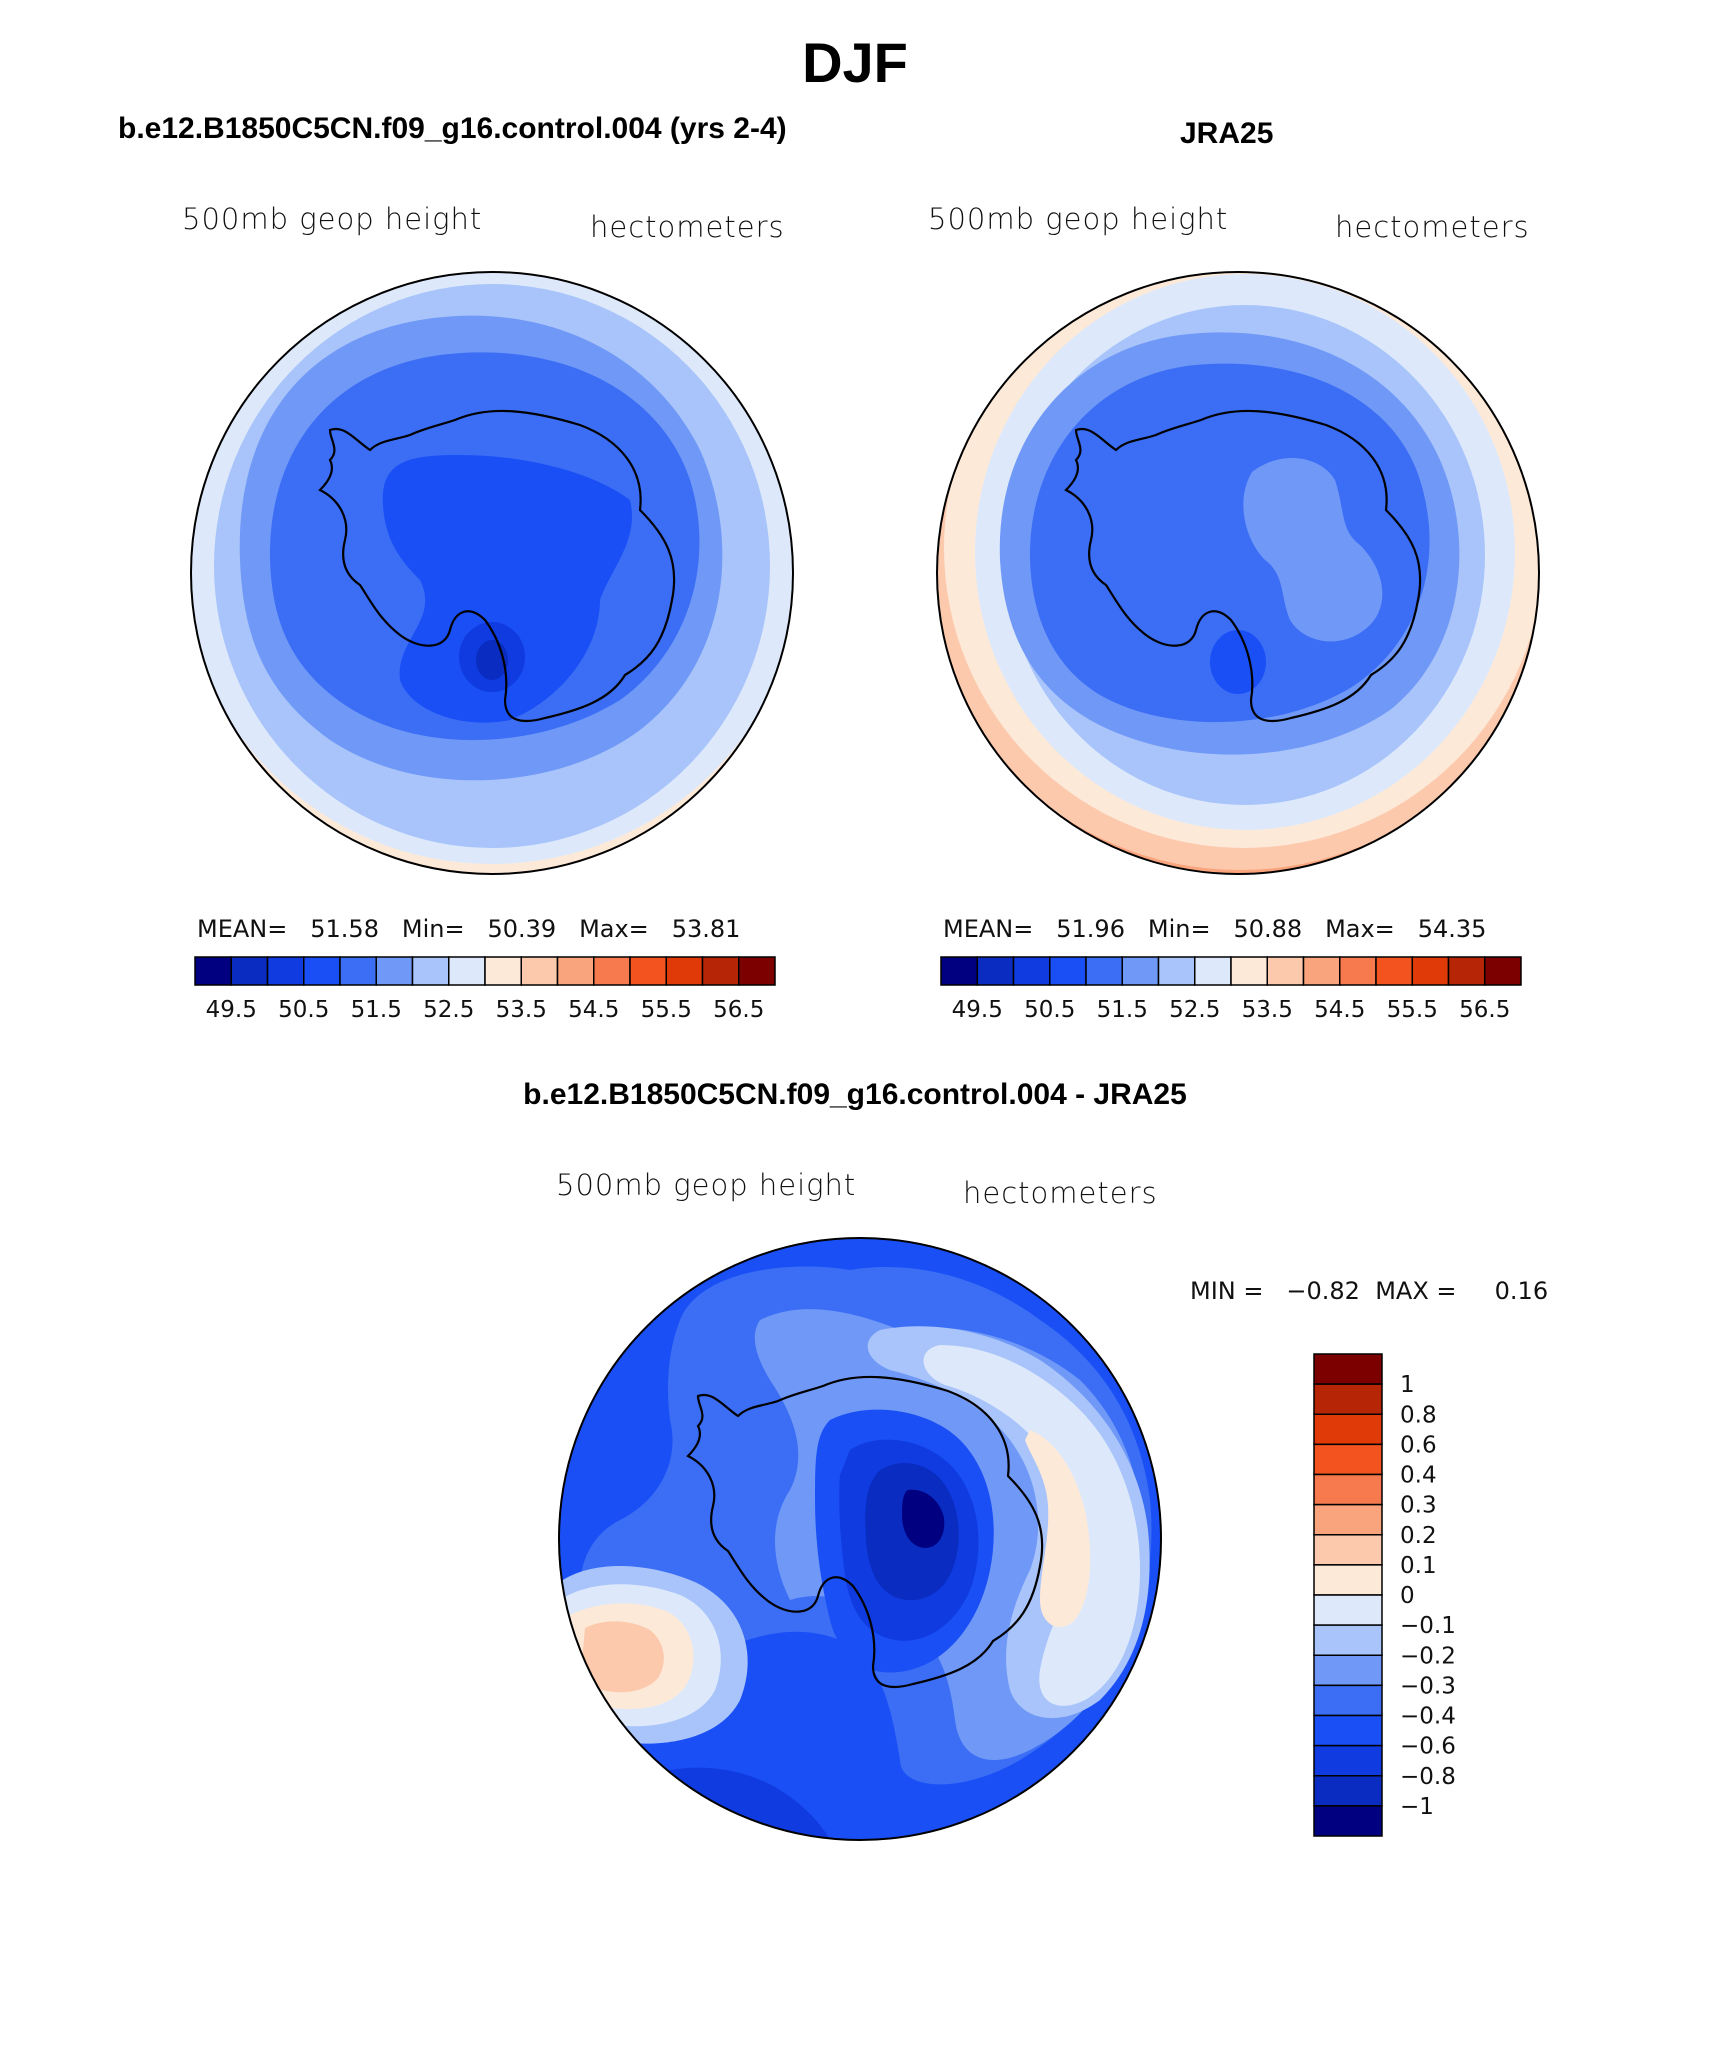  I want to click on map3-contour-pos02-west, so click(623, 1657).